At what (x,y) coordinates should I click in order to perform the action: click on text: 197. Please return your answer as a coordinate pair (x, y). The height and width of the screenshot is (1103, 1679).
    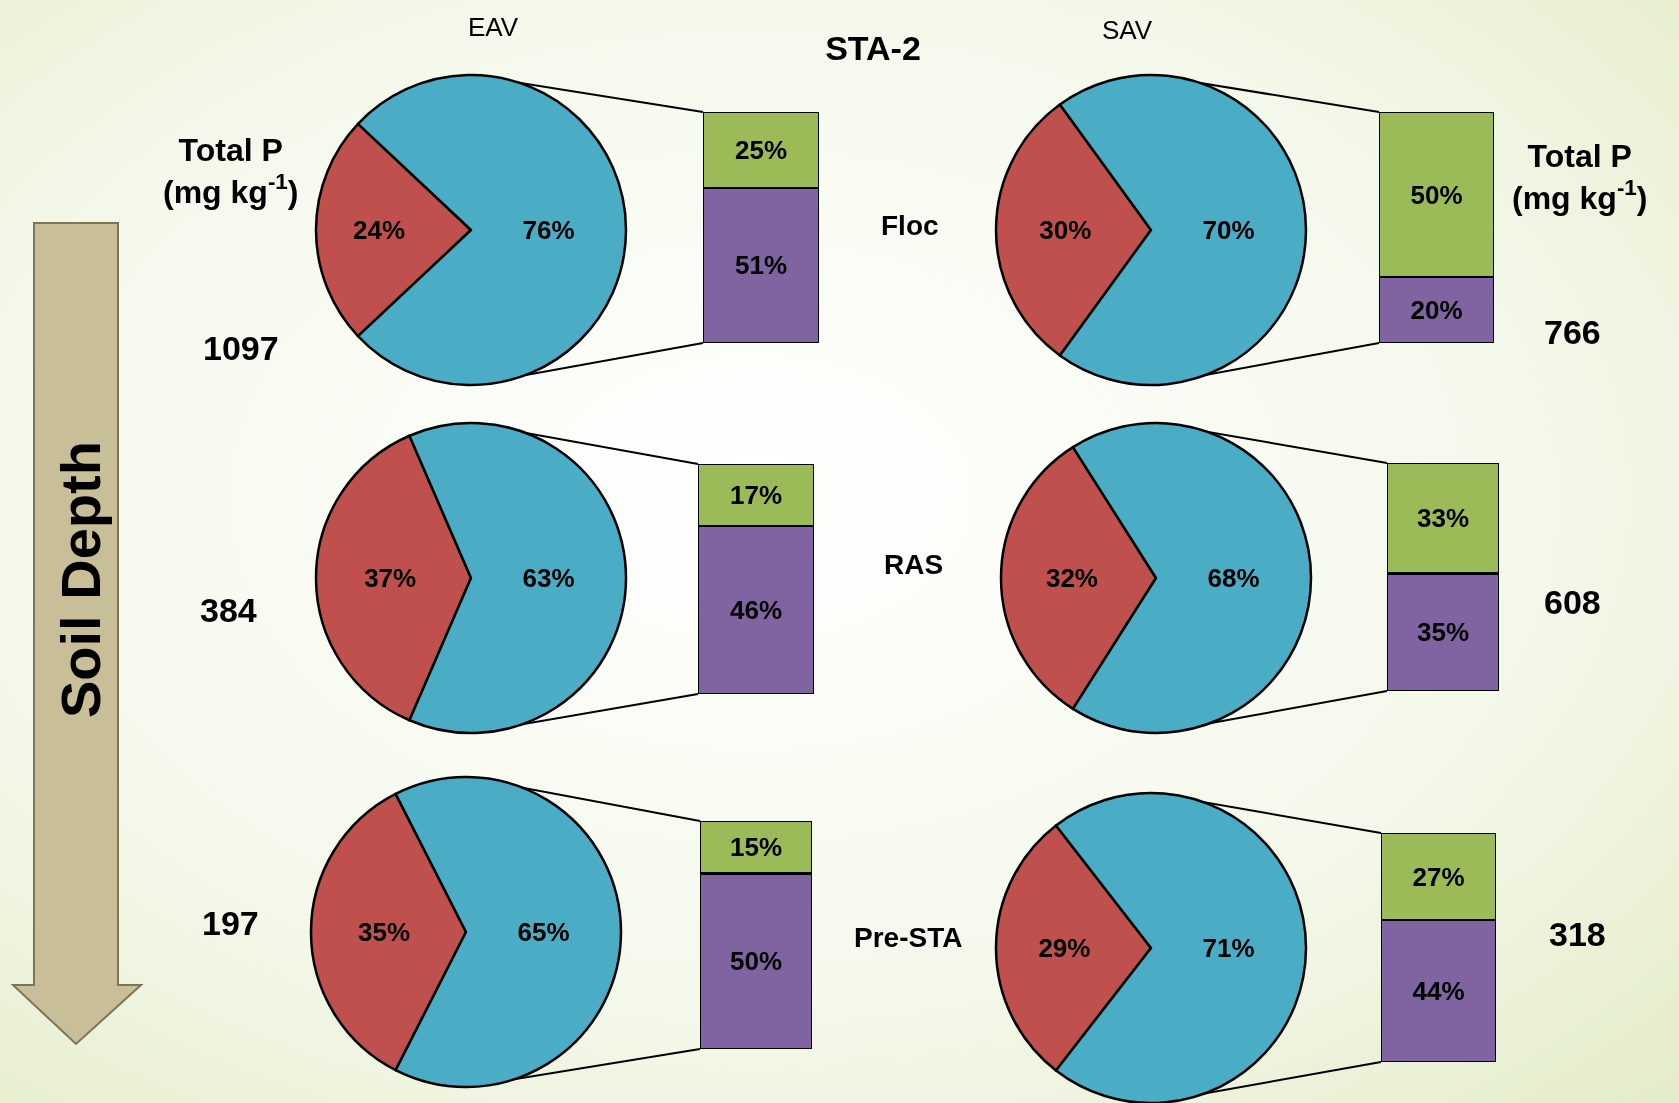
    Looking at the image, I should click on (230, 923).